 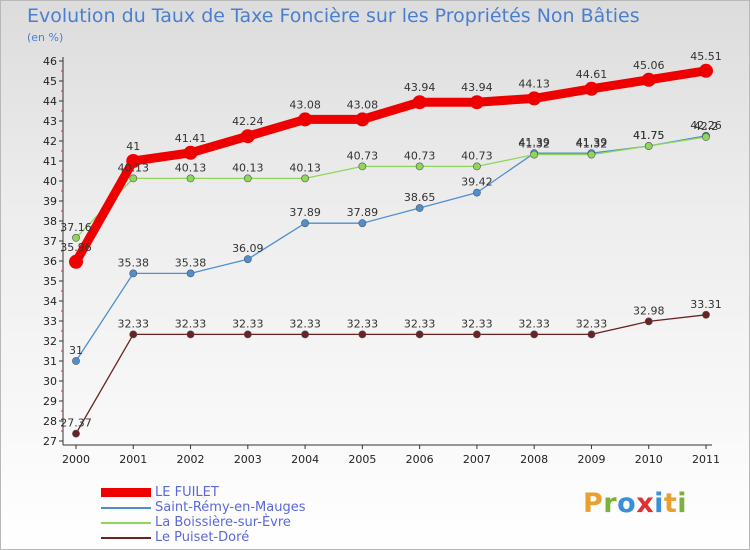 I want to click on legend-swatch-saint-remy-en-mauges, so click(x=126, y=508).